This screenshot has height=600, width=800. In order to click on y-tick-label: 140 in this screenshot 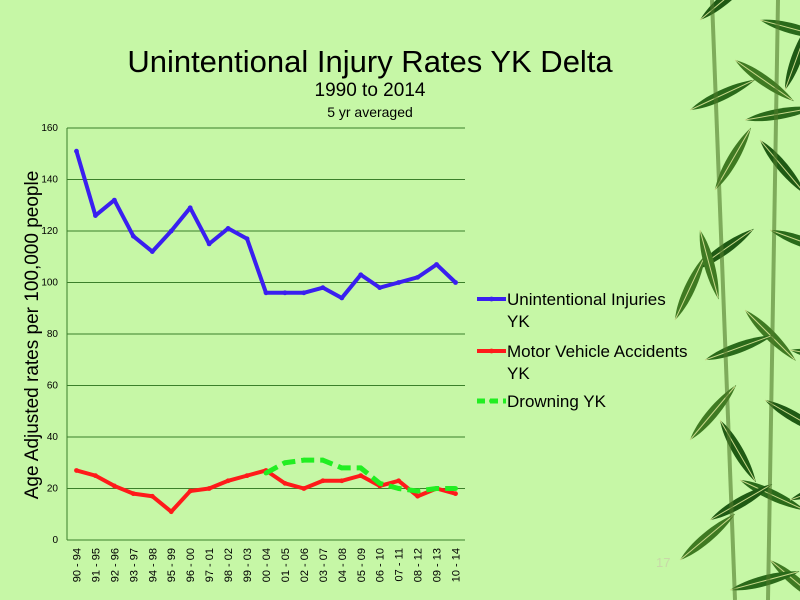, I will do `click(49, 180)`.